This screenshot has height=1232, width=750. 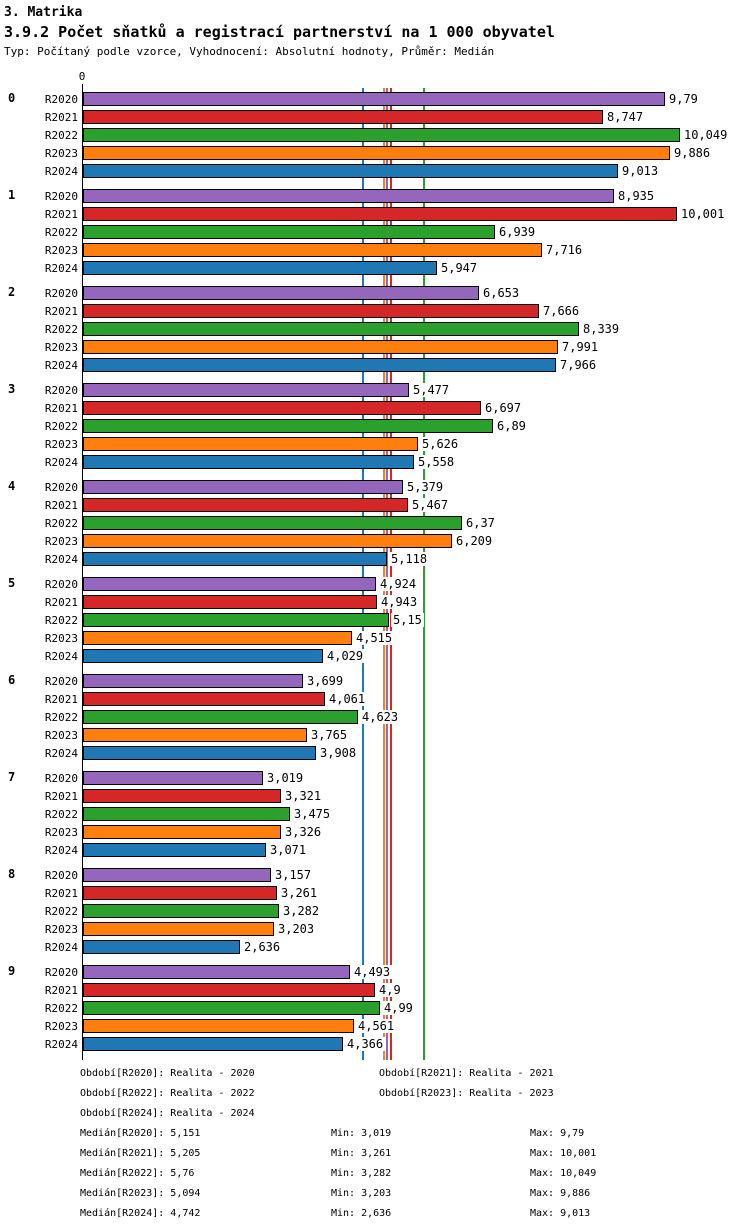 I want to click on bar-value-r2020-group-3: 5,477, so click(x=431, y=390).